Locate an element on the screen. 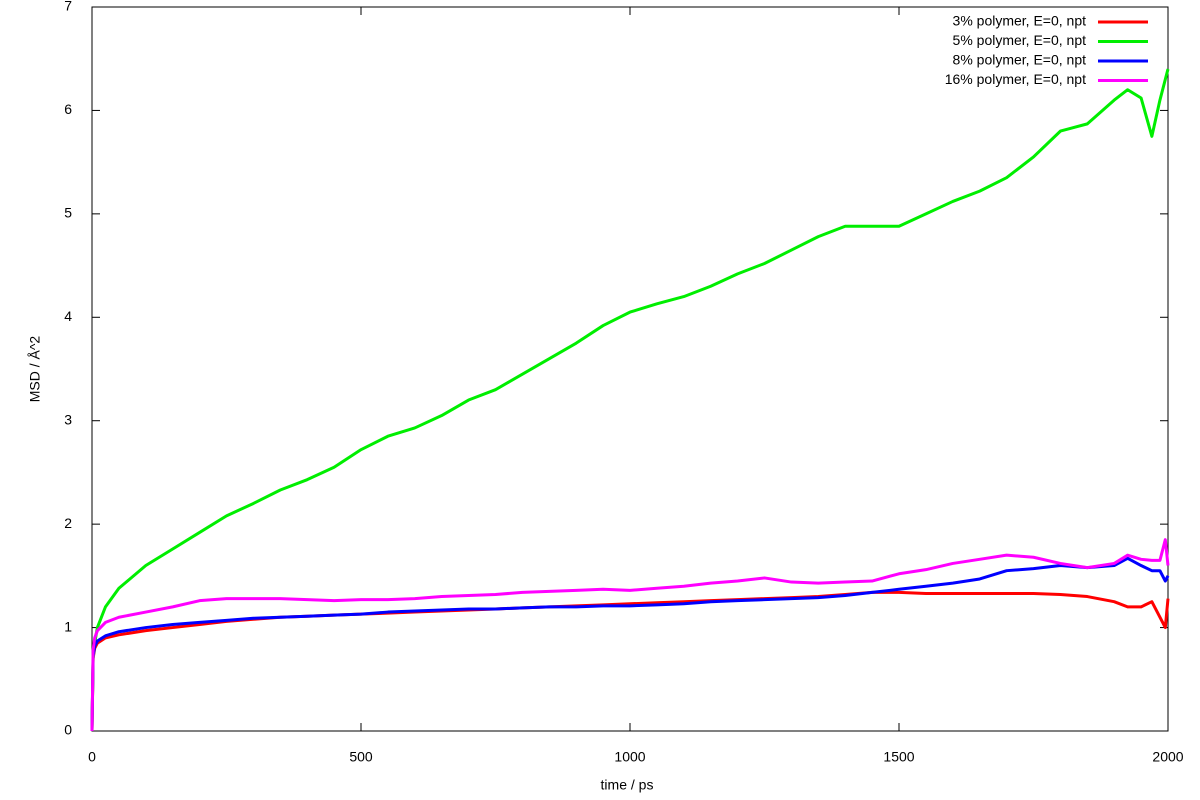 This screenshot has height=800, width=1200. y-tick-label: 6 is located at coordinates (68, 109).